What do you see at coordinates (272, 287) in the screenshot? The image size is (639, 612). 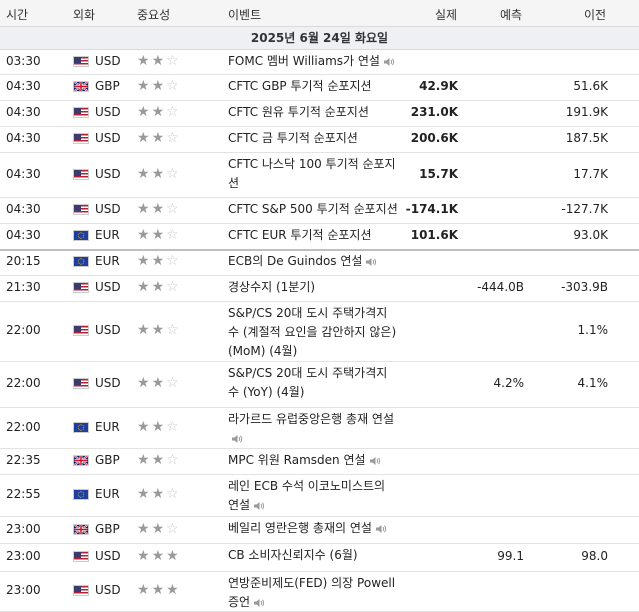 I see `event-label: 경상수지 (1분기)` at bounding box center [272, 287].